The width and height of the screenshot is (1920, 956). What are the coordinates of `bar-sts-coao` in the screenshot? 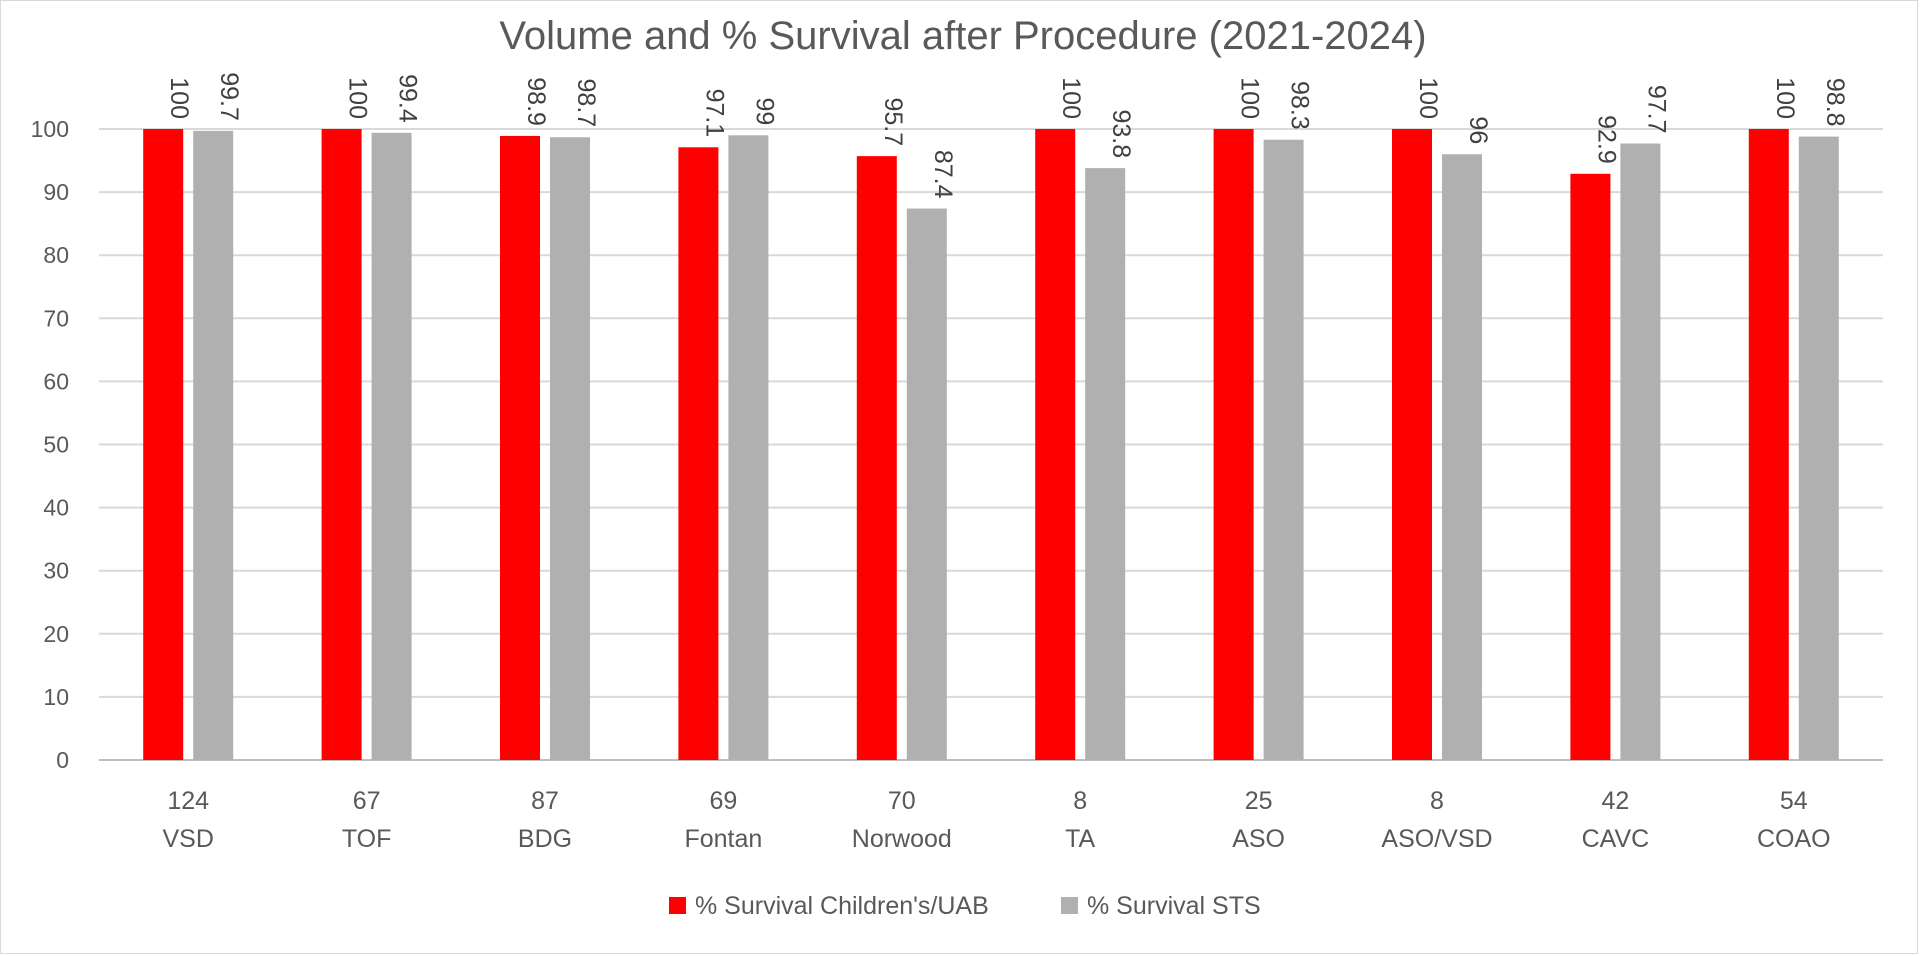 It's located at (1818, 448).